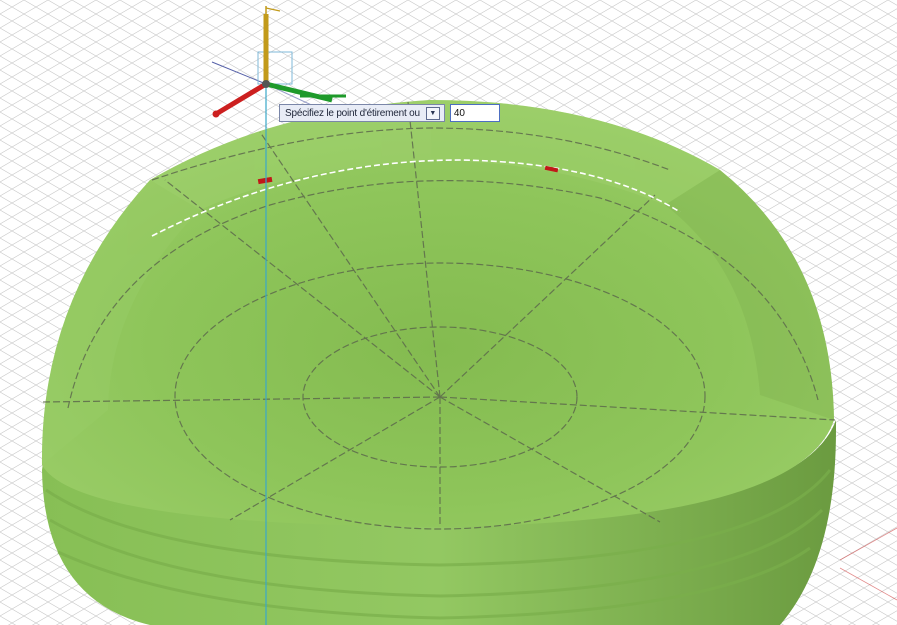 This screenshot has height=625, width=897. What do you see at coordinates (416, 198) in the screenshot?
I see `stretch-preview-arc` at bounding box center [416, 198].